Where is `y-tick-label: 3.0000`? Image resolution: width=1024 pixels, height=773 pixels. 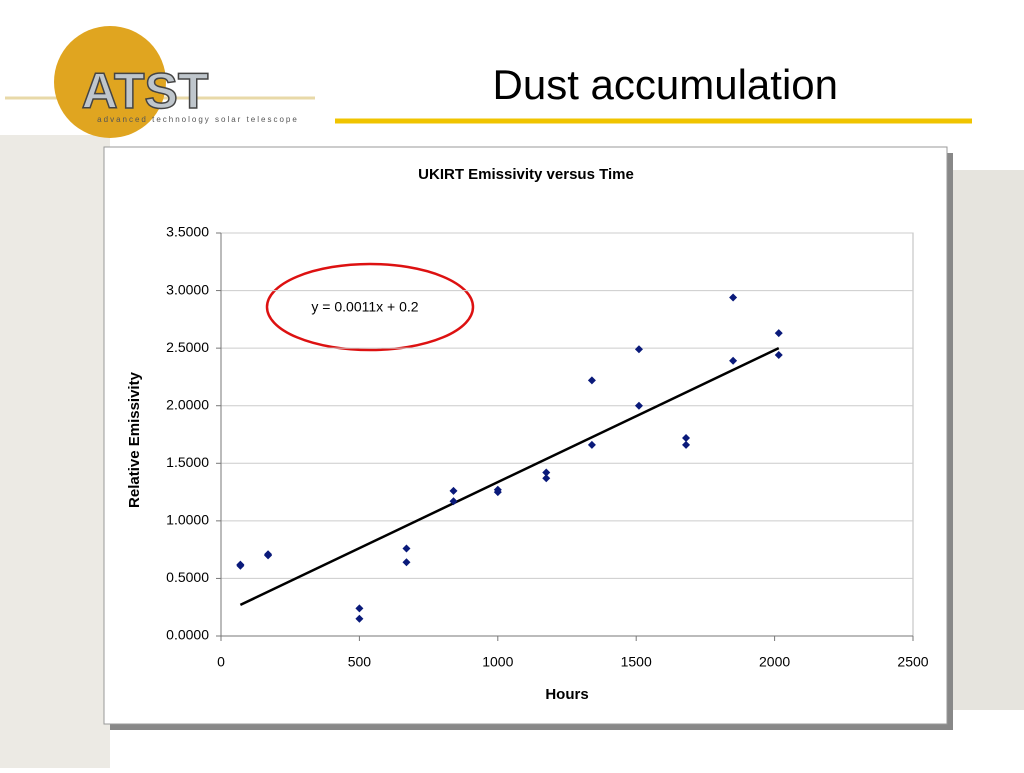 y-tick-label: 3.0000 is located at coordinates (187, 289).